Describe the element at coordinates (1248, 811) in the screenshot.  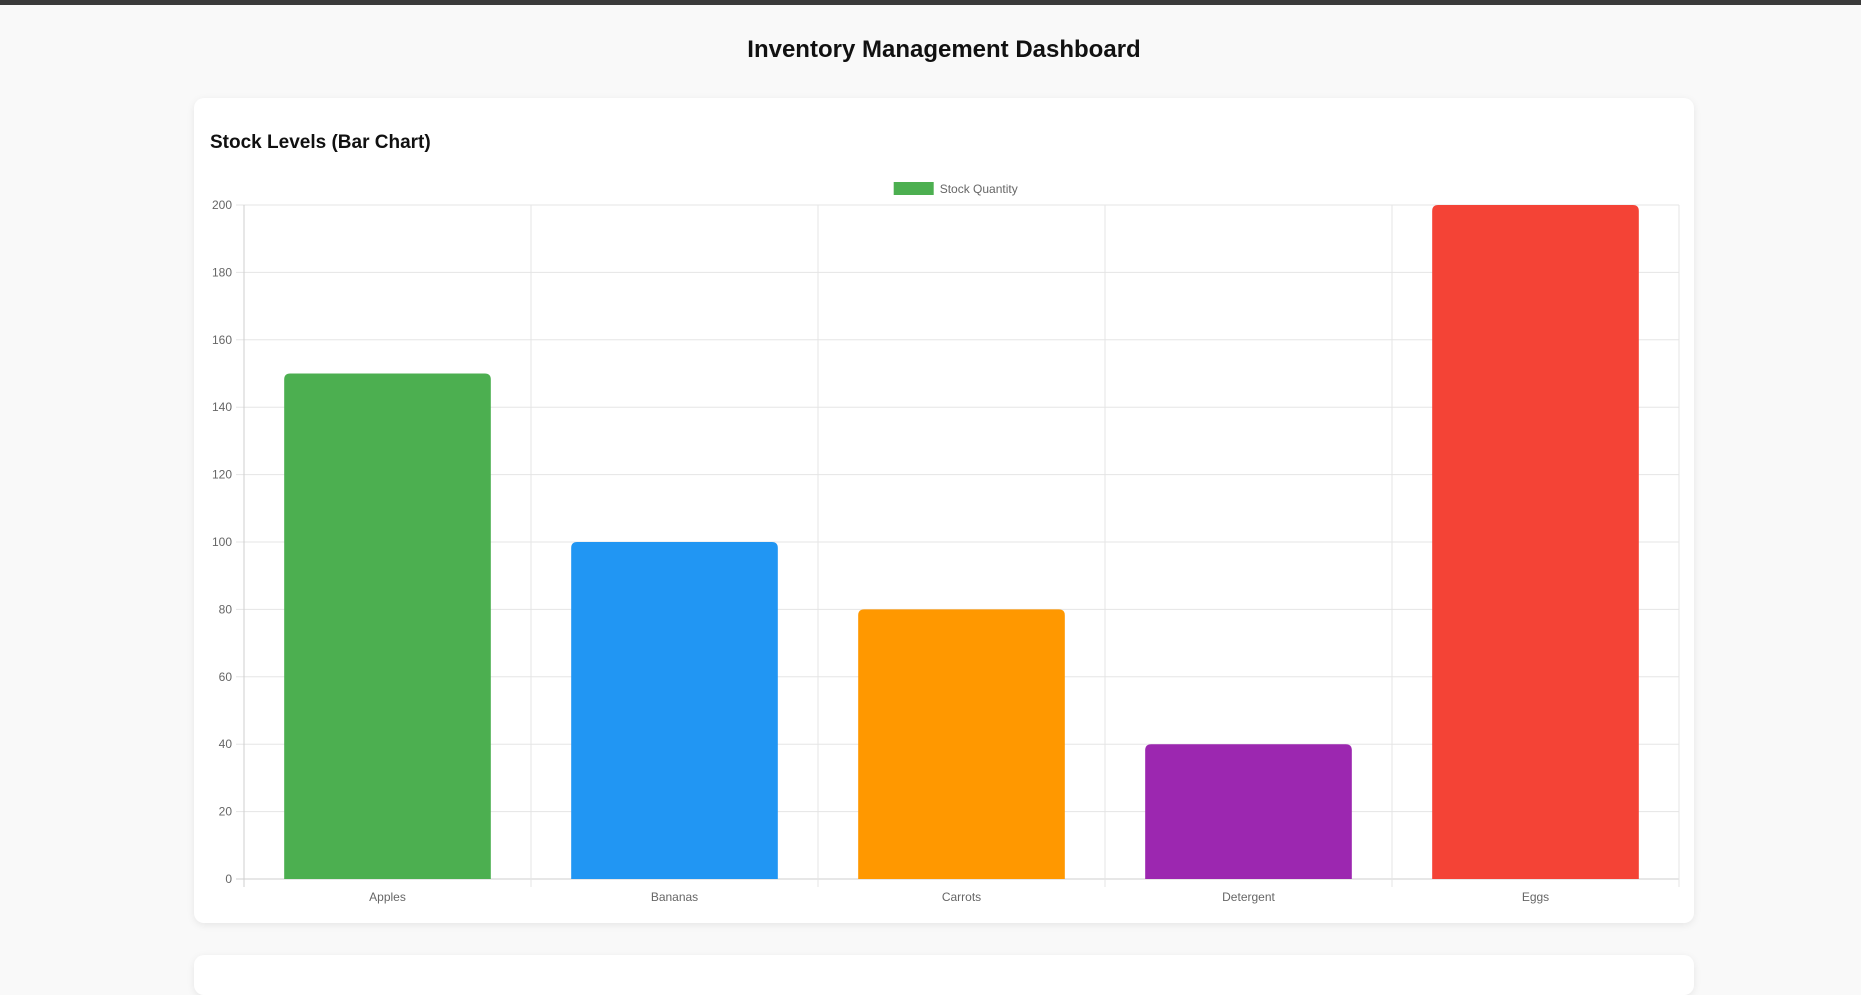
I see `bar-detergent` at that location.